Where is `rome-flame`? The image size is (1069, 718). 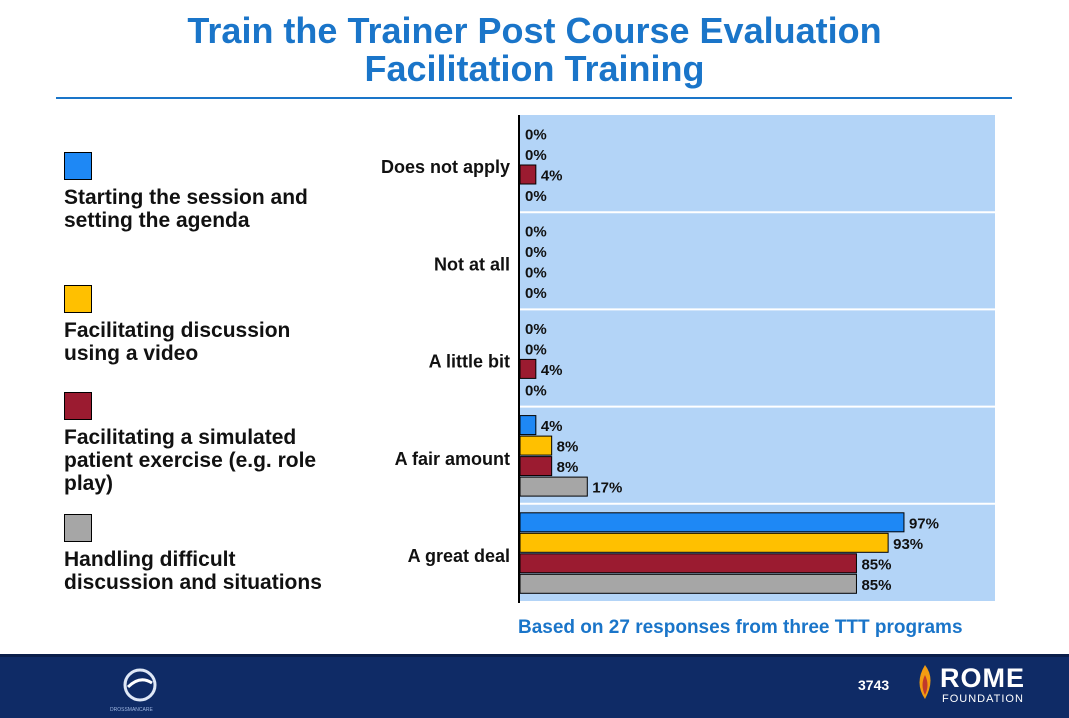
rome-flame is located at coordinates (925, 682).